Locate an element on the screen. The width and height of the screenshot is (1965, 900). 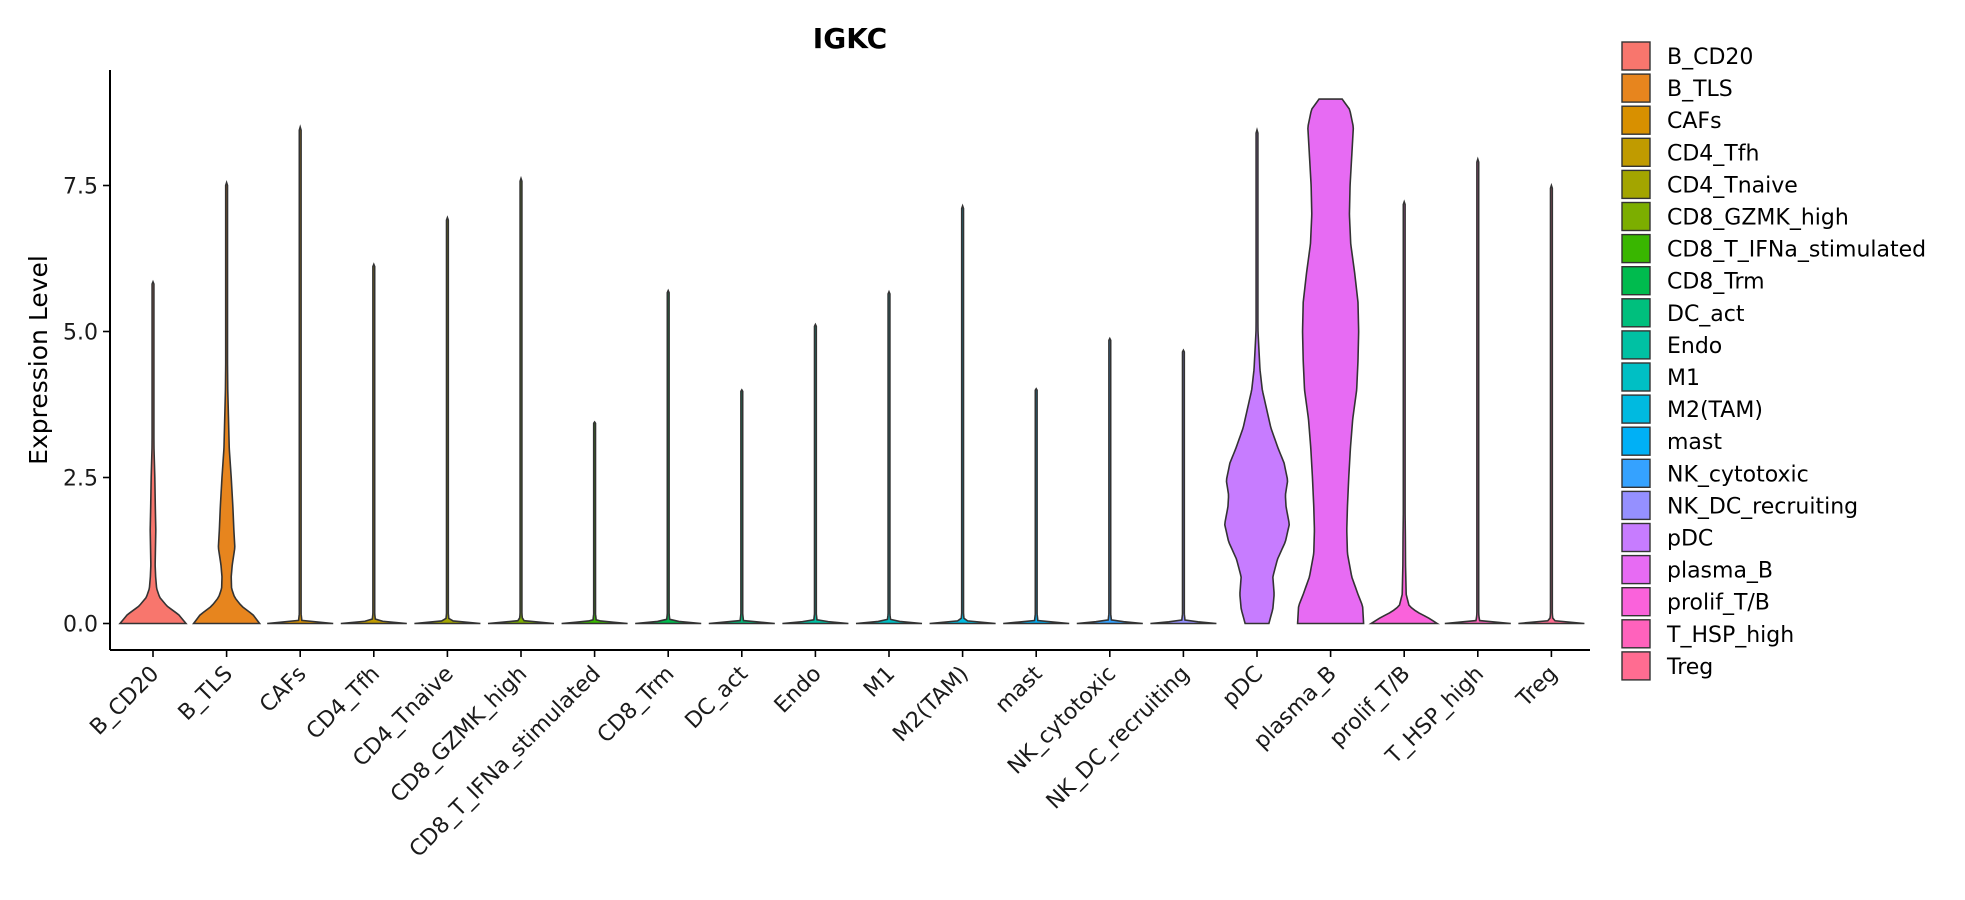
legend-label: CD8_Trm is located at coordinates (1716, 282).